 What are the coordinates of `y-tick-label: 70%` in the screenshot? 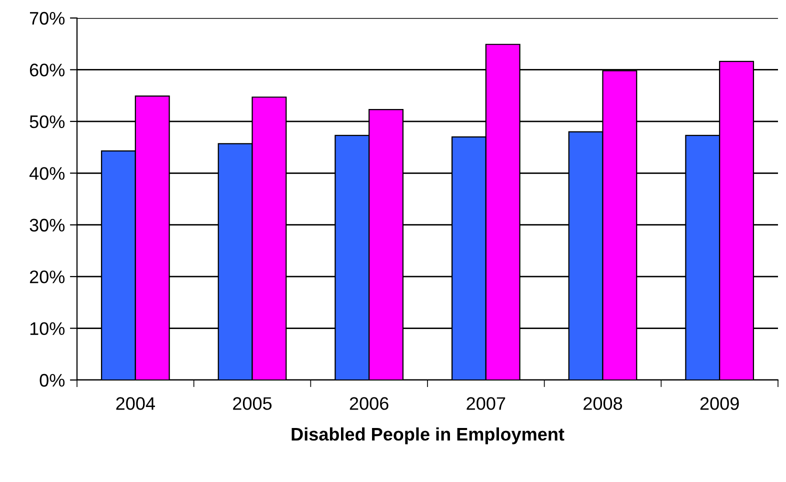 It's located at (47, 18).